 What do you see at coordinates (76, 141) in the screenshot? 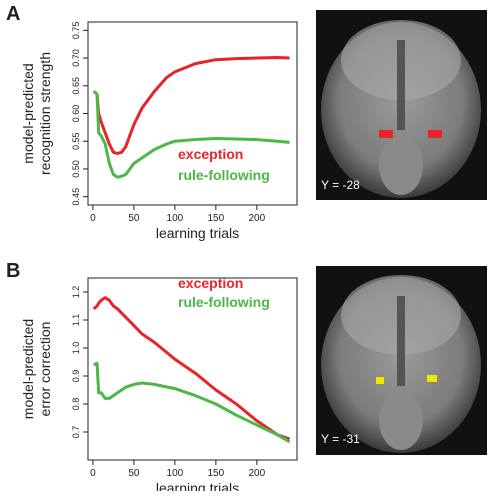
I see `y-tick-label: 0.55` at bounding box center [76, 141].